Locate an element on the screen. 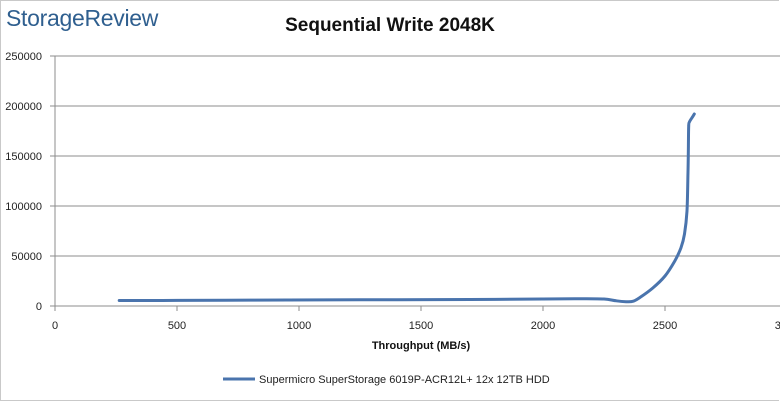 This screenshot has width=780, height=401. y-tick-label: 50000 is located at coordinates (26, 257).